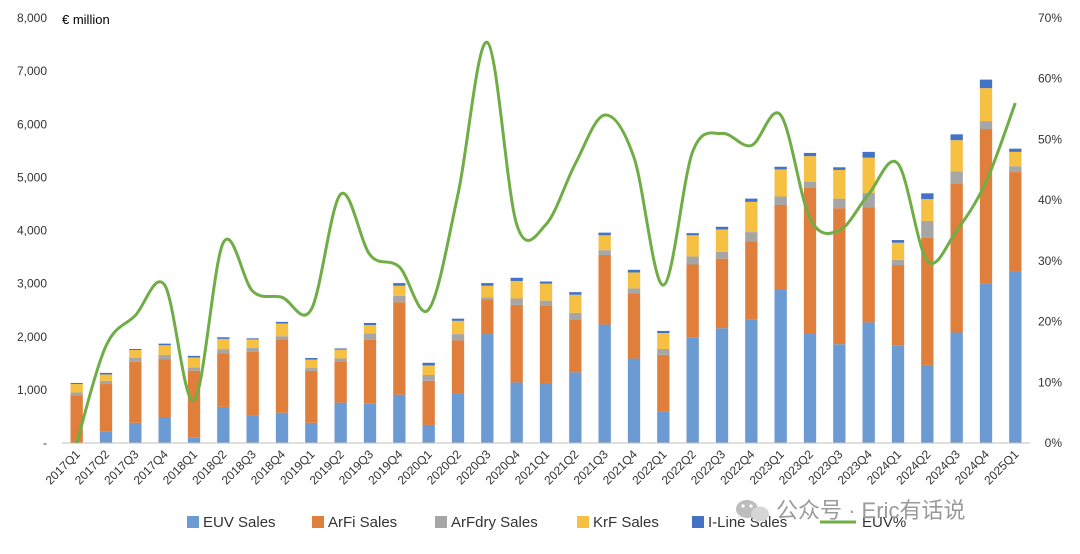 The height and width of the screenshot is (554, 1080). I want to click on y-right-tick-label: 60%, so click(1050, 79).